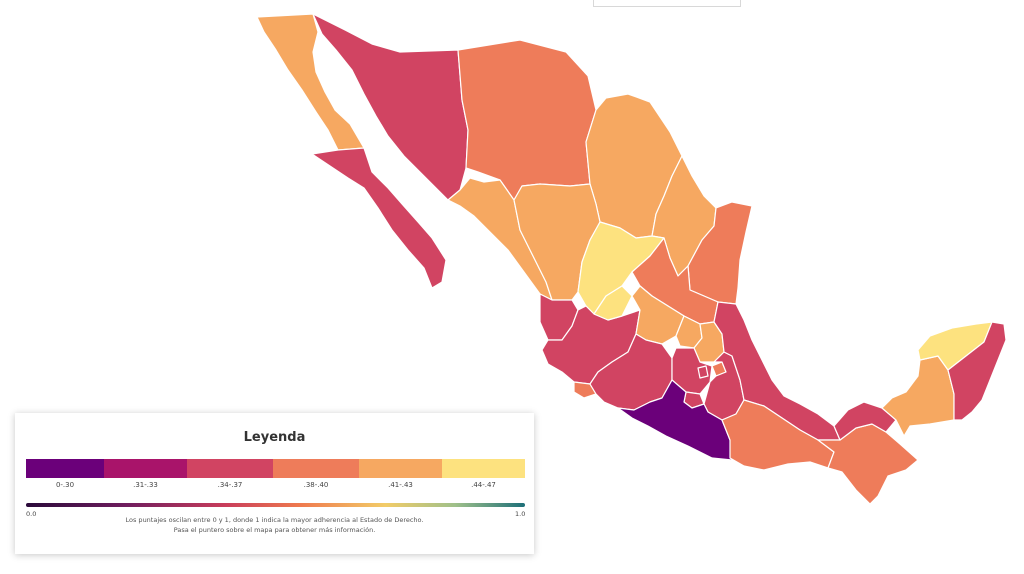 The width and height of the screenshot is (1024, 574). Describe the element at coordinates (977, 371) in the screenshot. I see `region-quintana-roo` at that location.